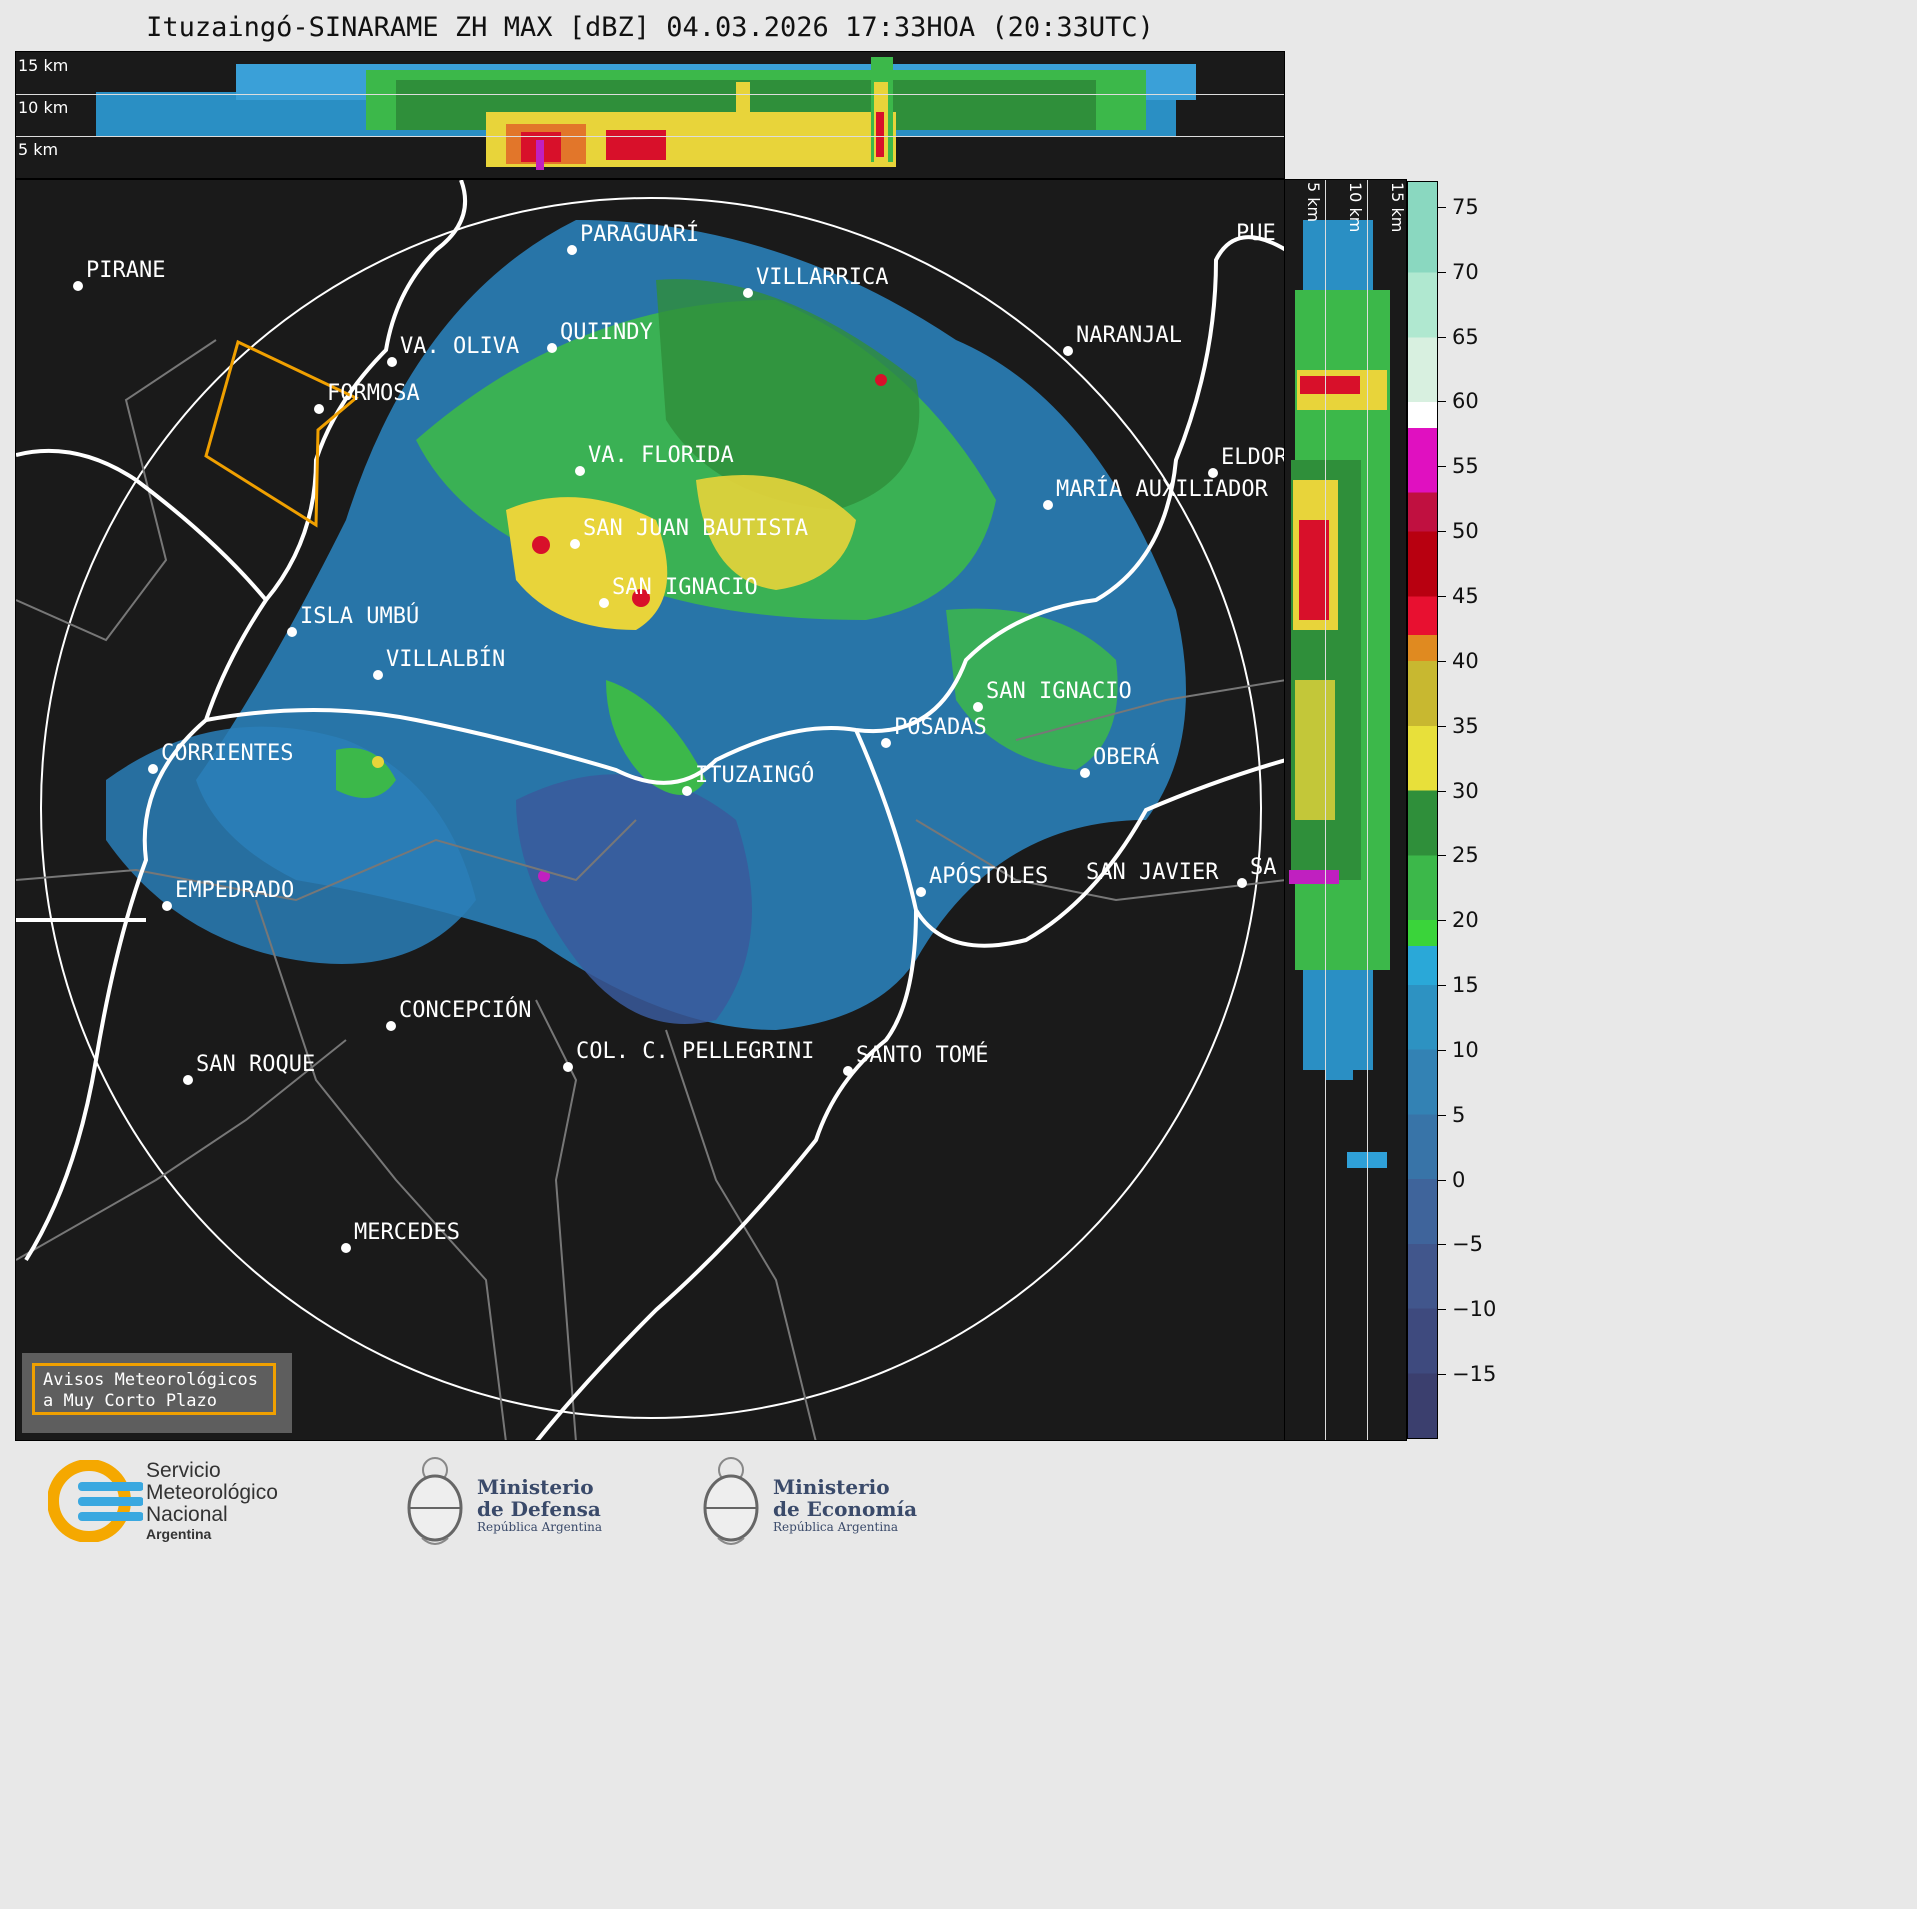 The image size is (1917, 1909). I want to click on warning-polygon, so click(281, 433).